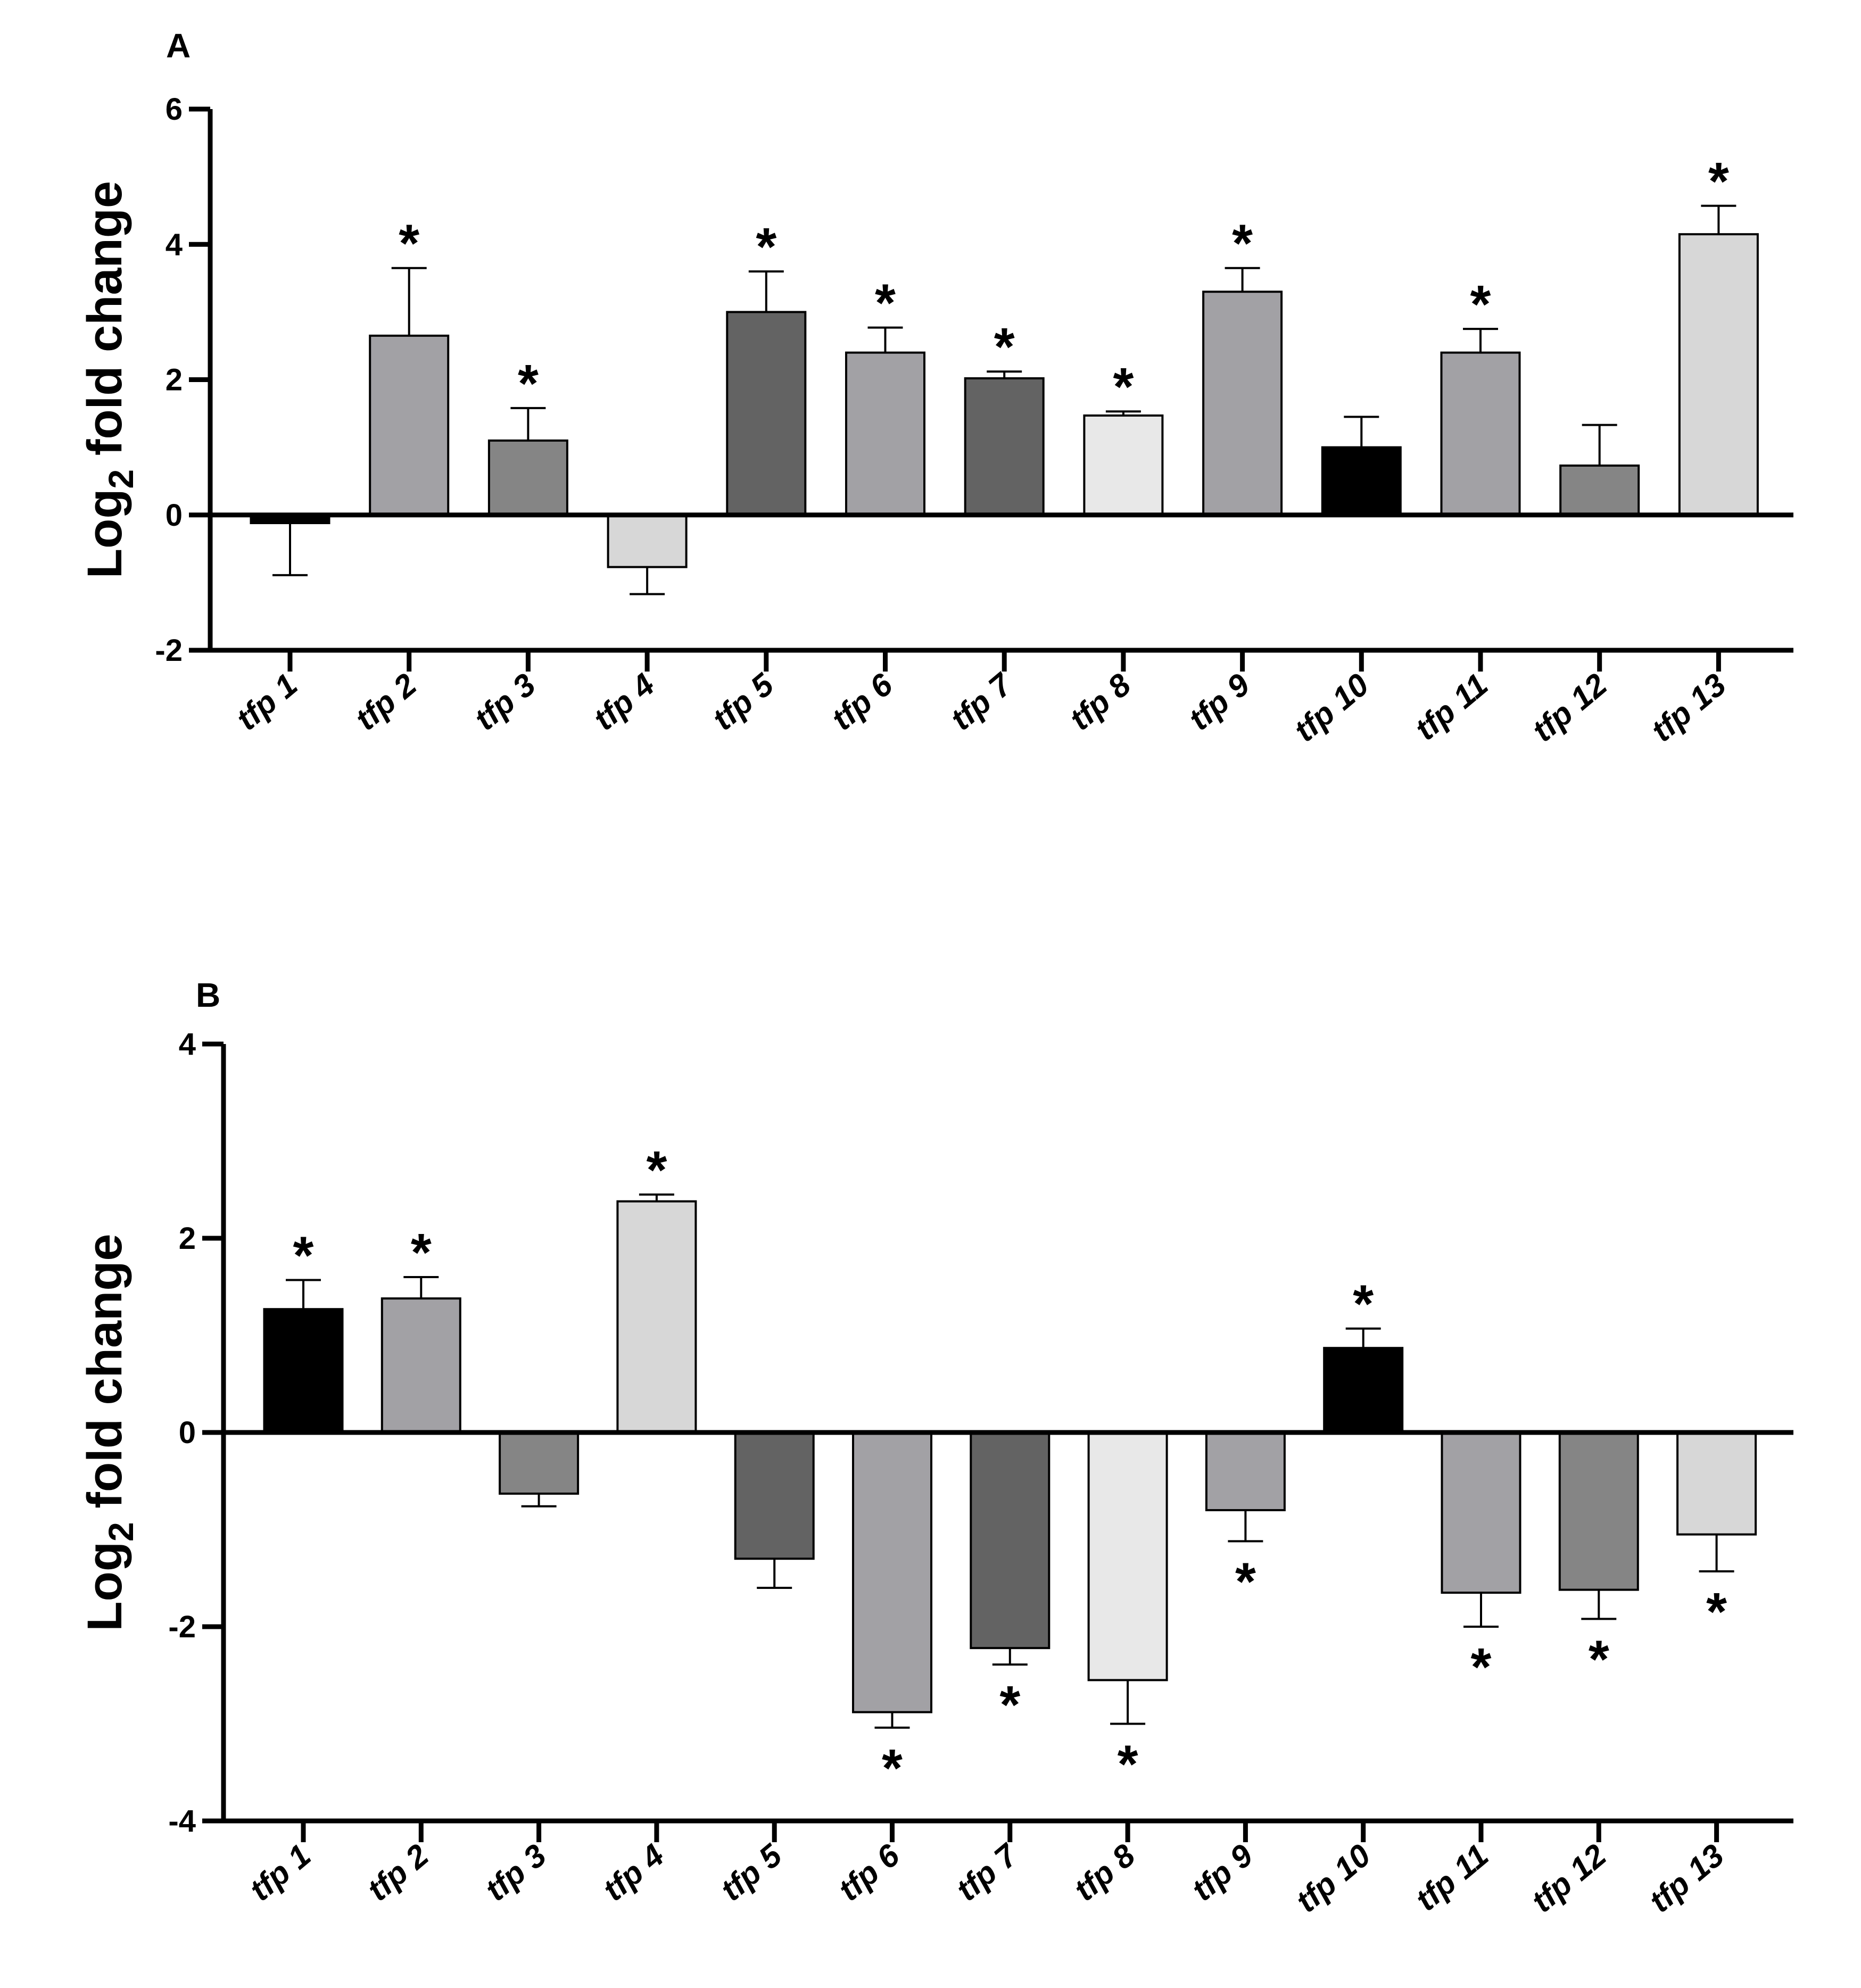 The height and width of the screenshot is (1988, 1861). Describe the element at coordinates (1688, 708) in the screenshot. I see `panel-a-x-tick-label-13: tfp 13` at that location.